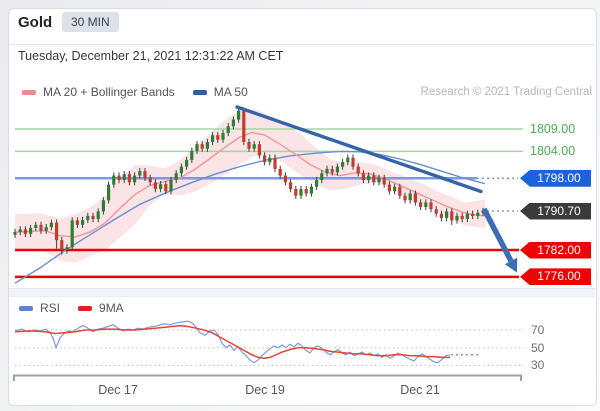 The width and height of the screenshot is (600, 411). What do you see at coordinates (35, 22) in the screenshot?
I see `instrument-title: Gold` at bounding box center [35, 22].